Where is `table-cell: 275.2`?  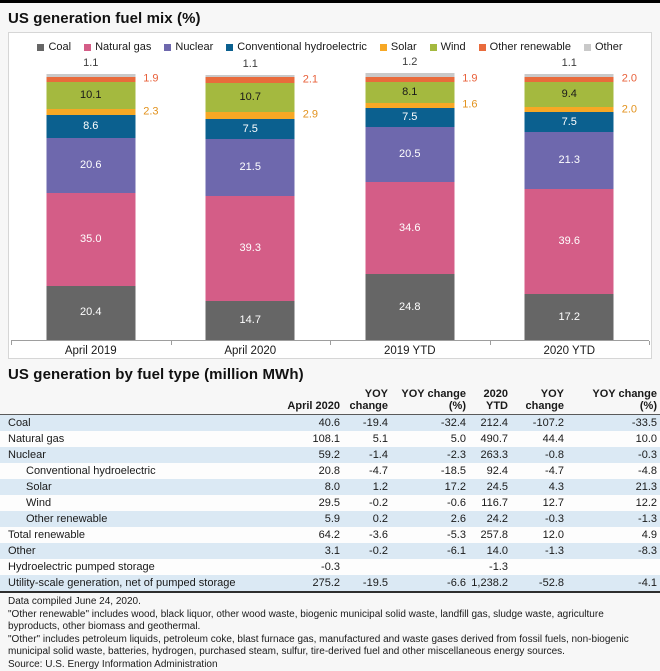 table-cell: 275.2 is located at coordinates (306, 583).